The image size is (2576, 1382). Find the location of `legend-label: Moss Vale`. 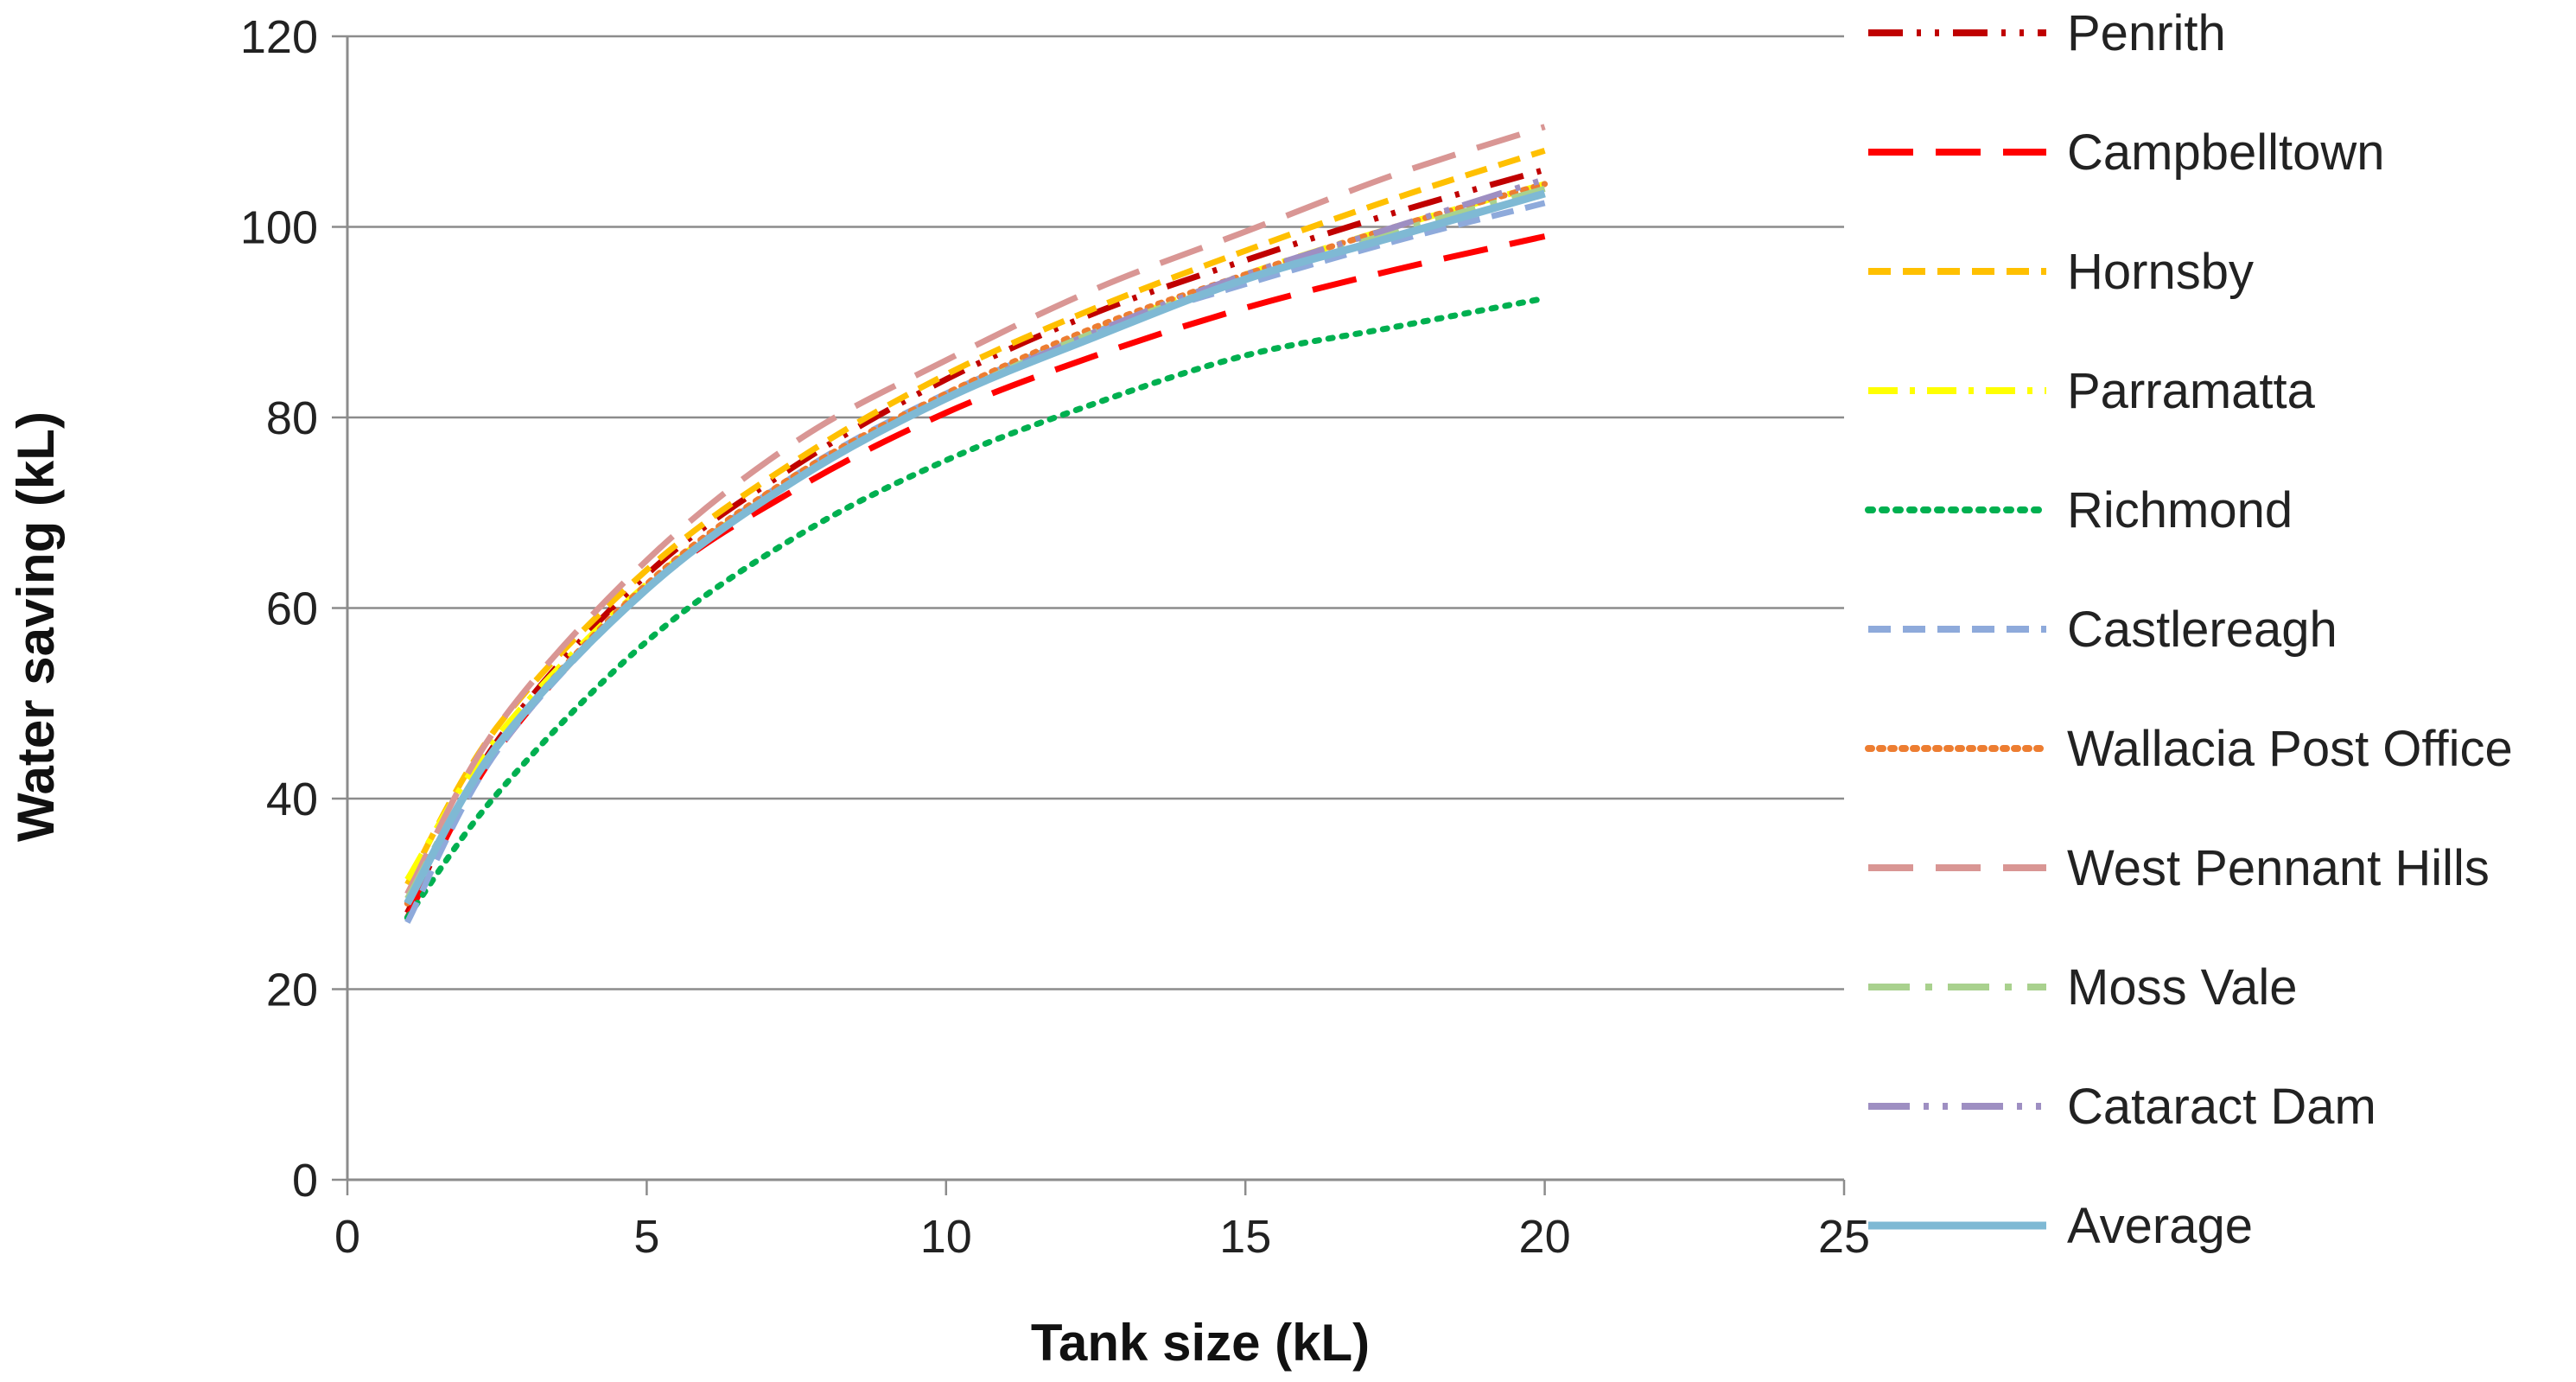

legend-label: Moss Vale is located at coordinates (2182, 987).